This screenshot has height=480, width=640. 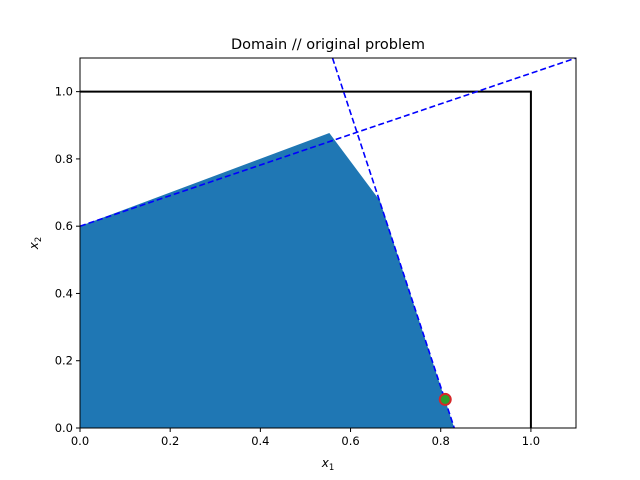 I want to click on x-tick-label: 1.0, so click(x=531, y=441).